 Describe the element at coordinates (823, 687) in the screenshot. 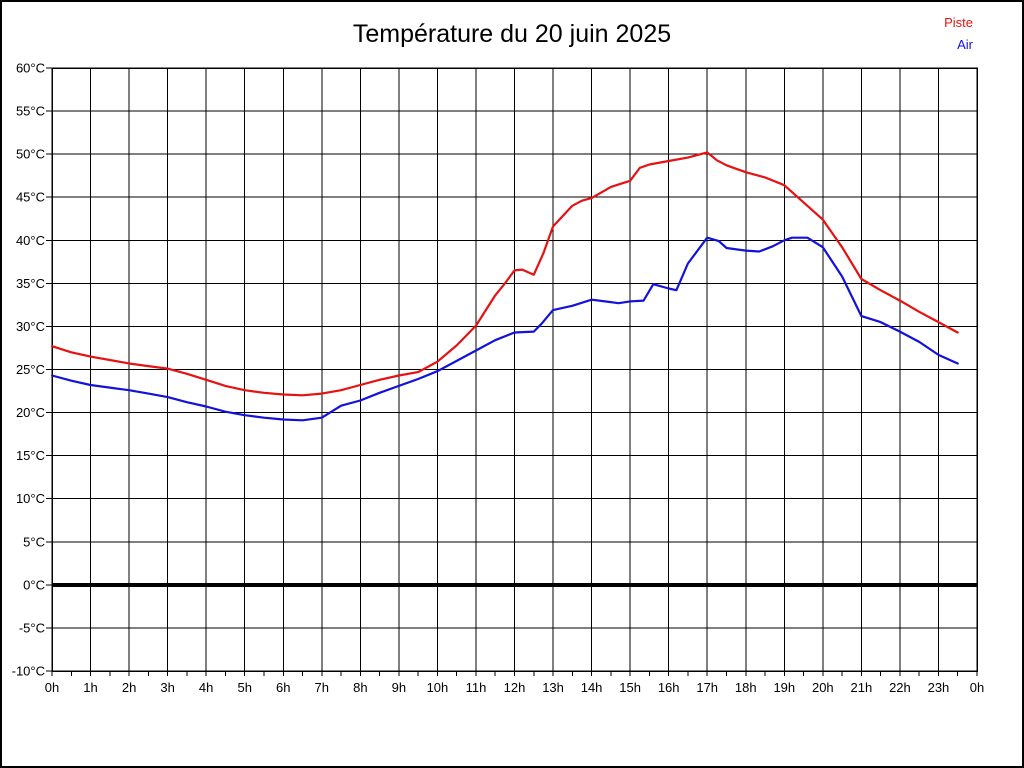

I see `x-tick-label: 20h` at that location.